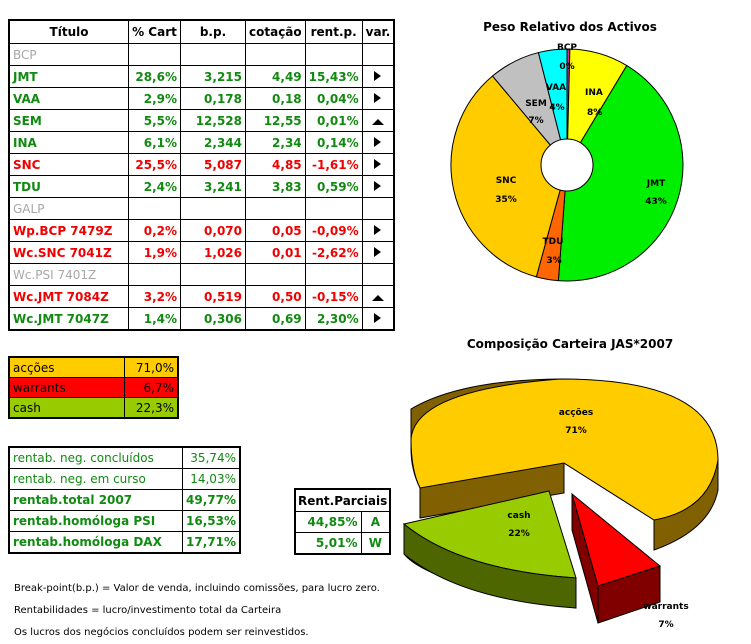  I want to click on holding-cotacao: 4,49, so click(275, 76).